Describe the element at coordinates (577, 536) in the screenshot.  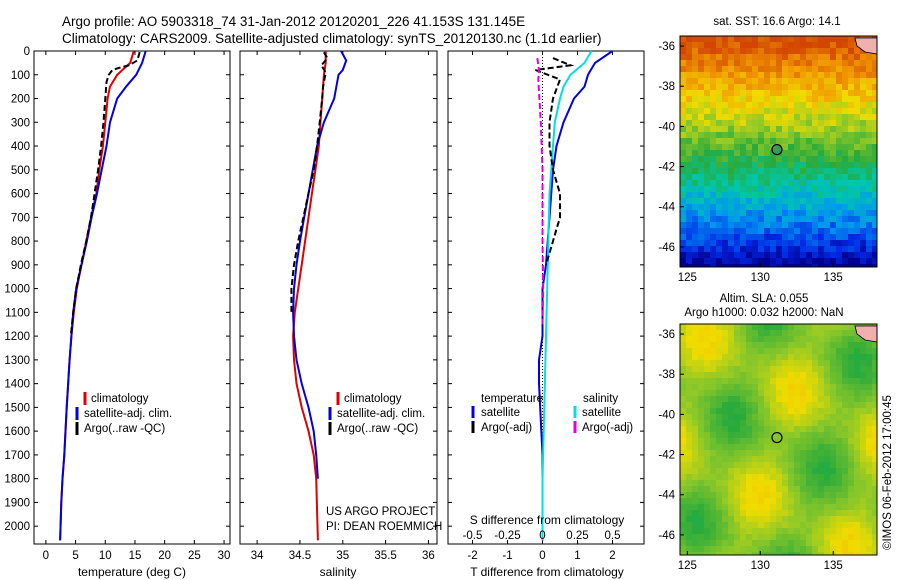
I see `salinity-difference-tick-label: 0.25` at that location.